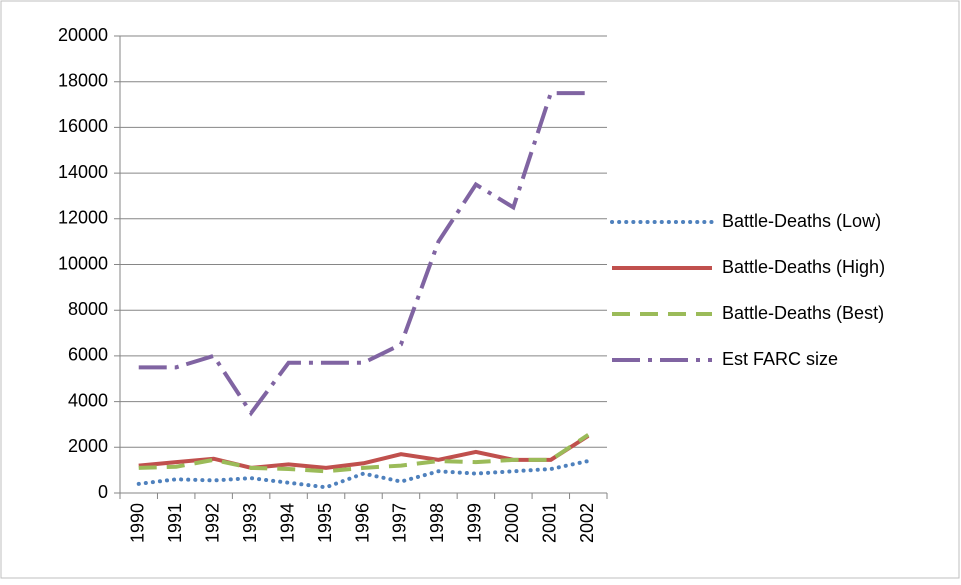 The width and height of the screenshot is (961, 585). Describe the element at coordinates (803, 313) in the screenshot. I see `legend-label: Battle-Deaths (Best)` at that location.